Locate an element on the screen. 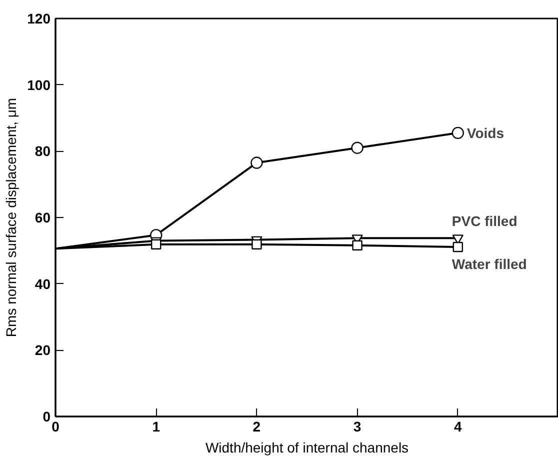 Image resolution: width=558 pixels, height=458 pixels. y-tick-label: 80 is located at coordinates (42, 151).